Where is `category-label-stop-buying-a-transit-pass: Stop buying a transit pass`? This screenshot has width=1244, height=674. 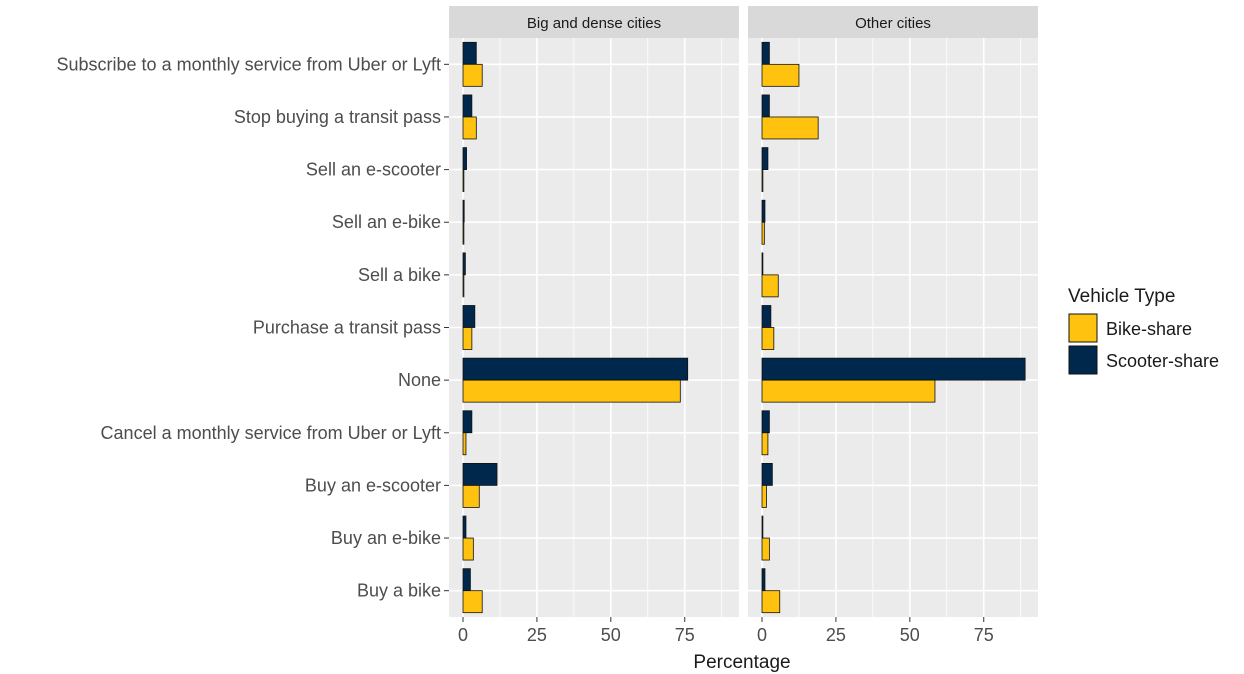
category-label-stop-buying-a-transit-pass: Stop buying a transit pass is located at coordinates (337, 117).